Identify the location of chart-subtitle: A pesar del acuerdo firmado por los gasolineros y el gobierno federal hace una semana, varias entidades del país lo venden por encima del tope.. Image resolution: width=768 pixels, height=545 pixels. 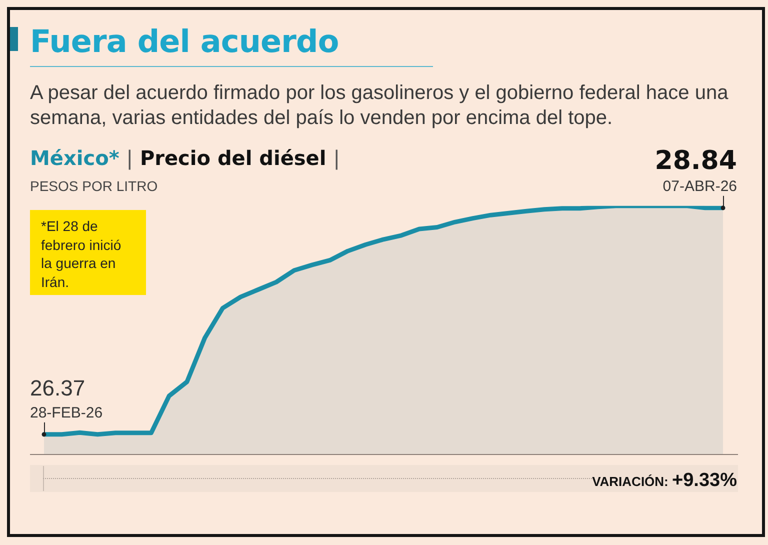
(379, 105).